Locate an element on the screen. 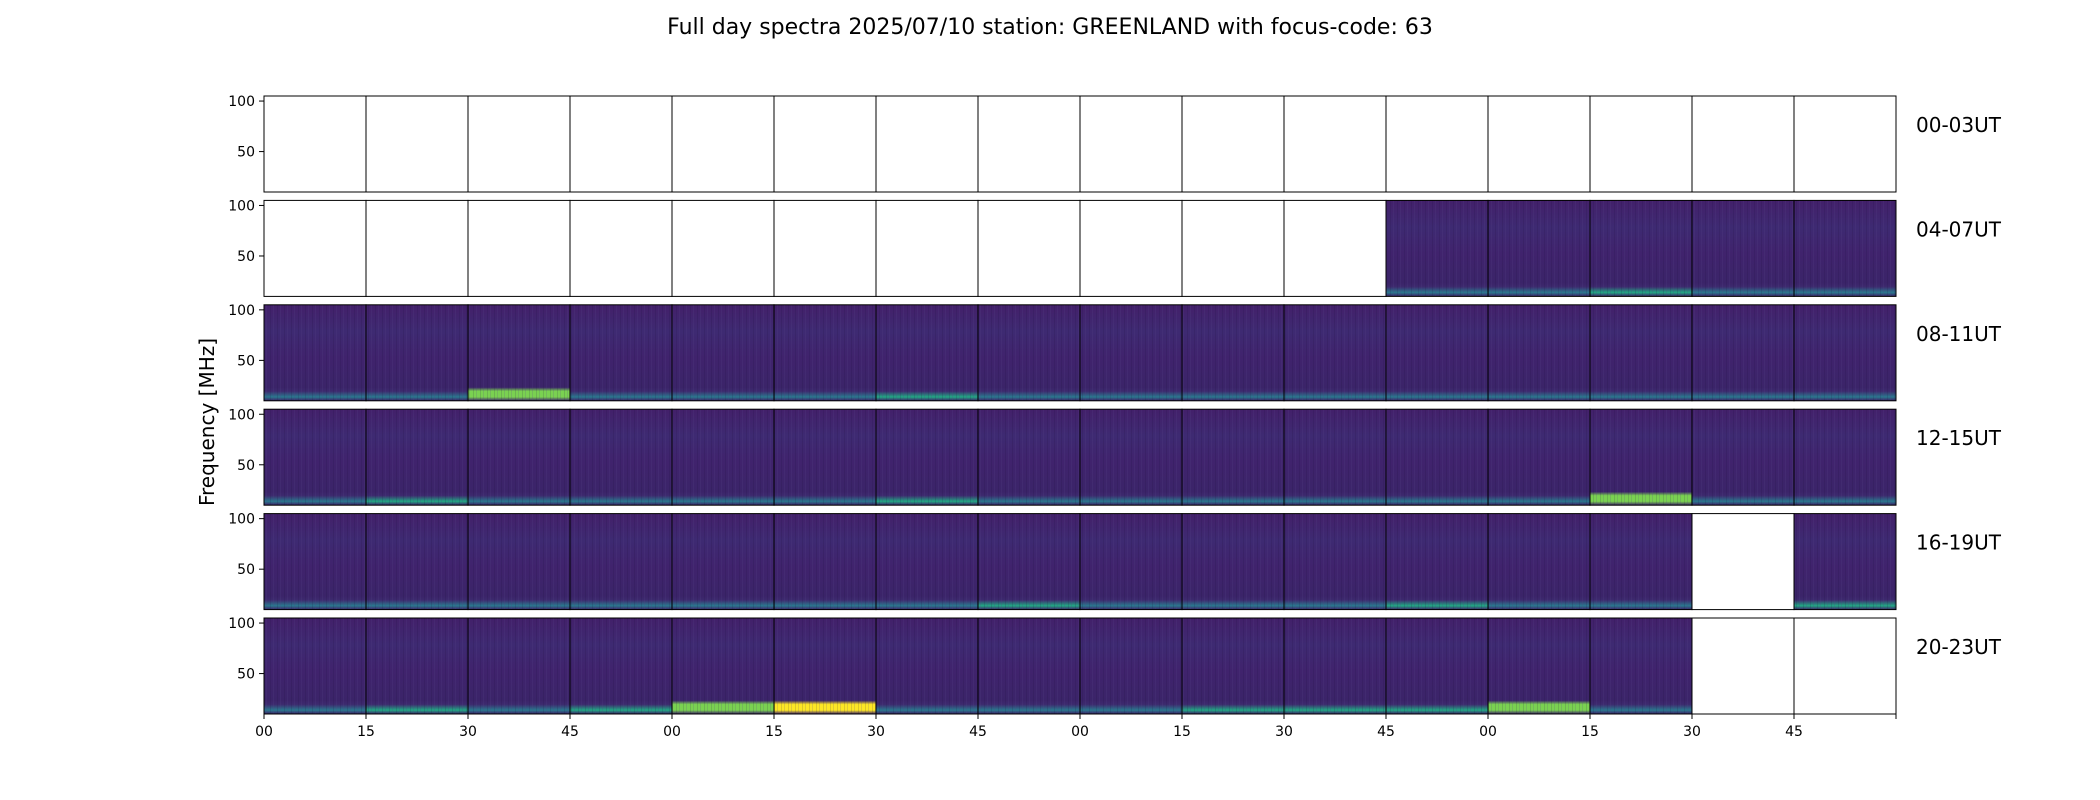 Image resolution: width=2100 pixels, height=800 pixels. spectra-row: 100 50 08-11UT is located at coordinates (1115, 352).